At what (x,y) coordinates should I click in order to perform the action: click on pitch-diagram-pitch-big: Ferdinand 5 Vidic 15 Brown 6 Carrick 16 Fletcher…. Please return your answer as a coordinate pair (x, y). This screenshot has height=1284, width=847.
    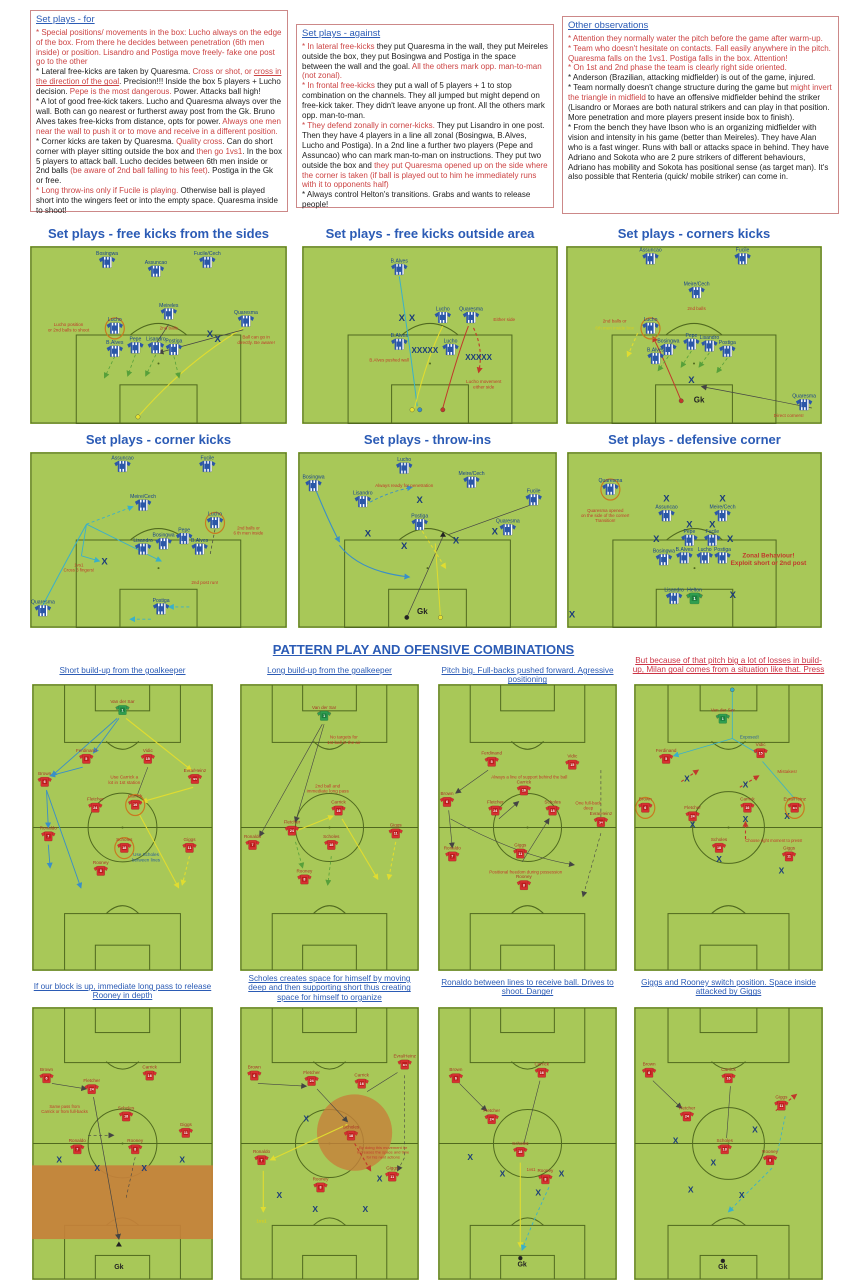
    Looking at the image, I should click on (527, 827).